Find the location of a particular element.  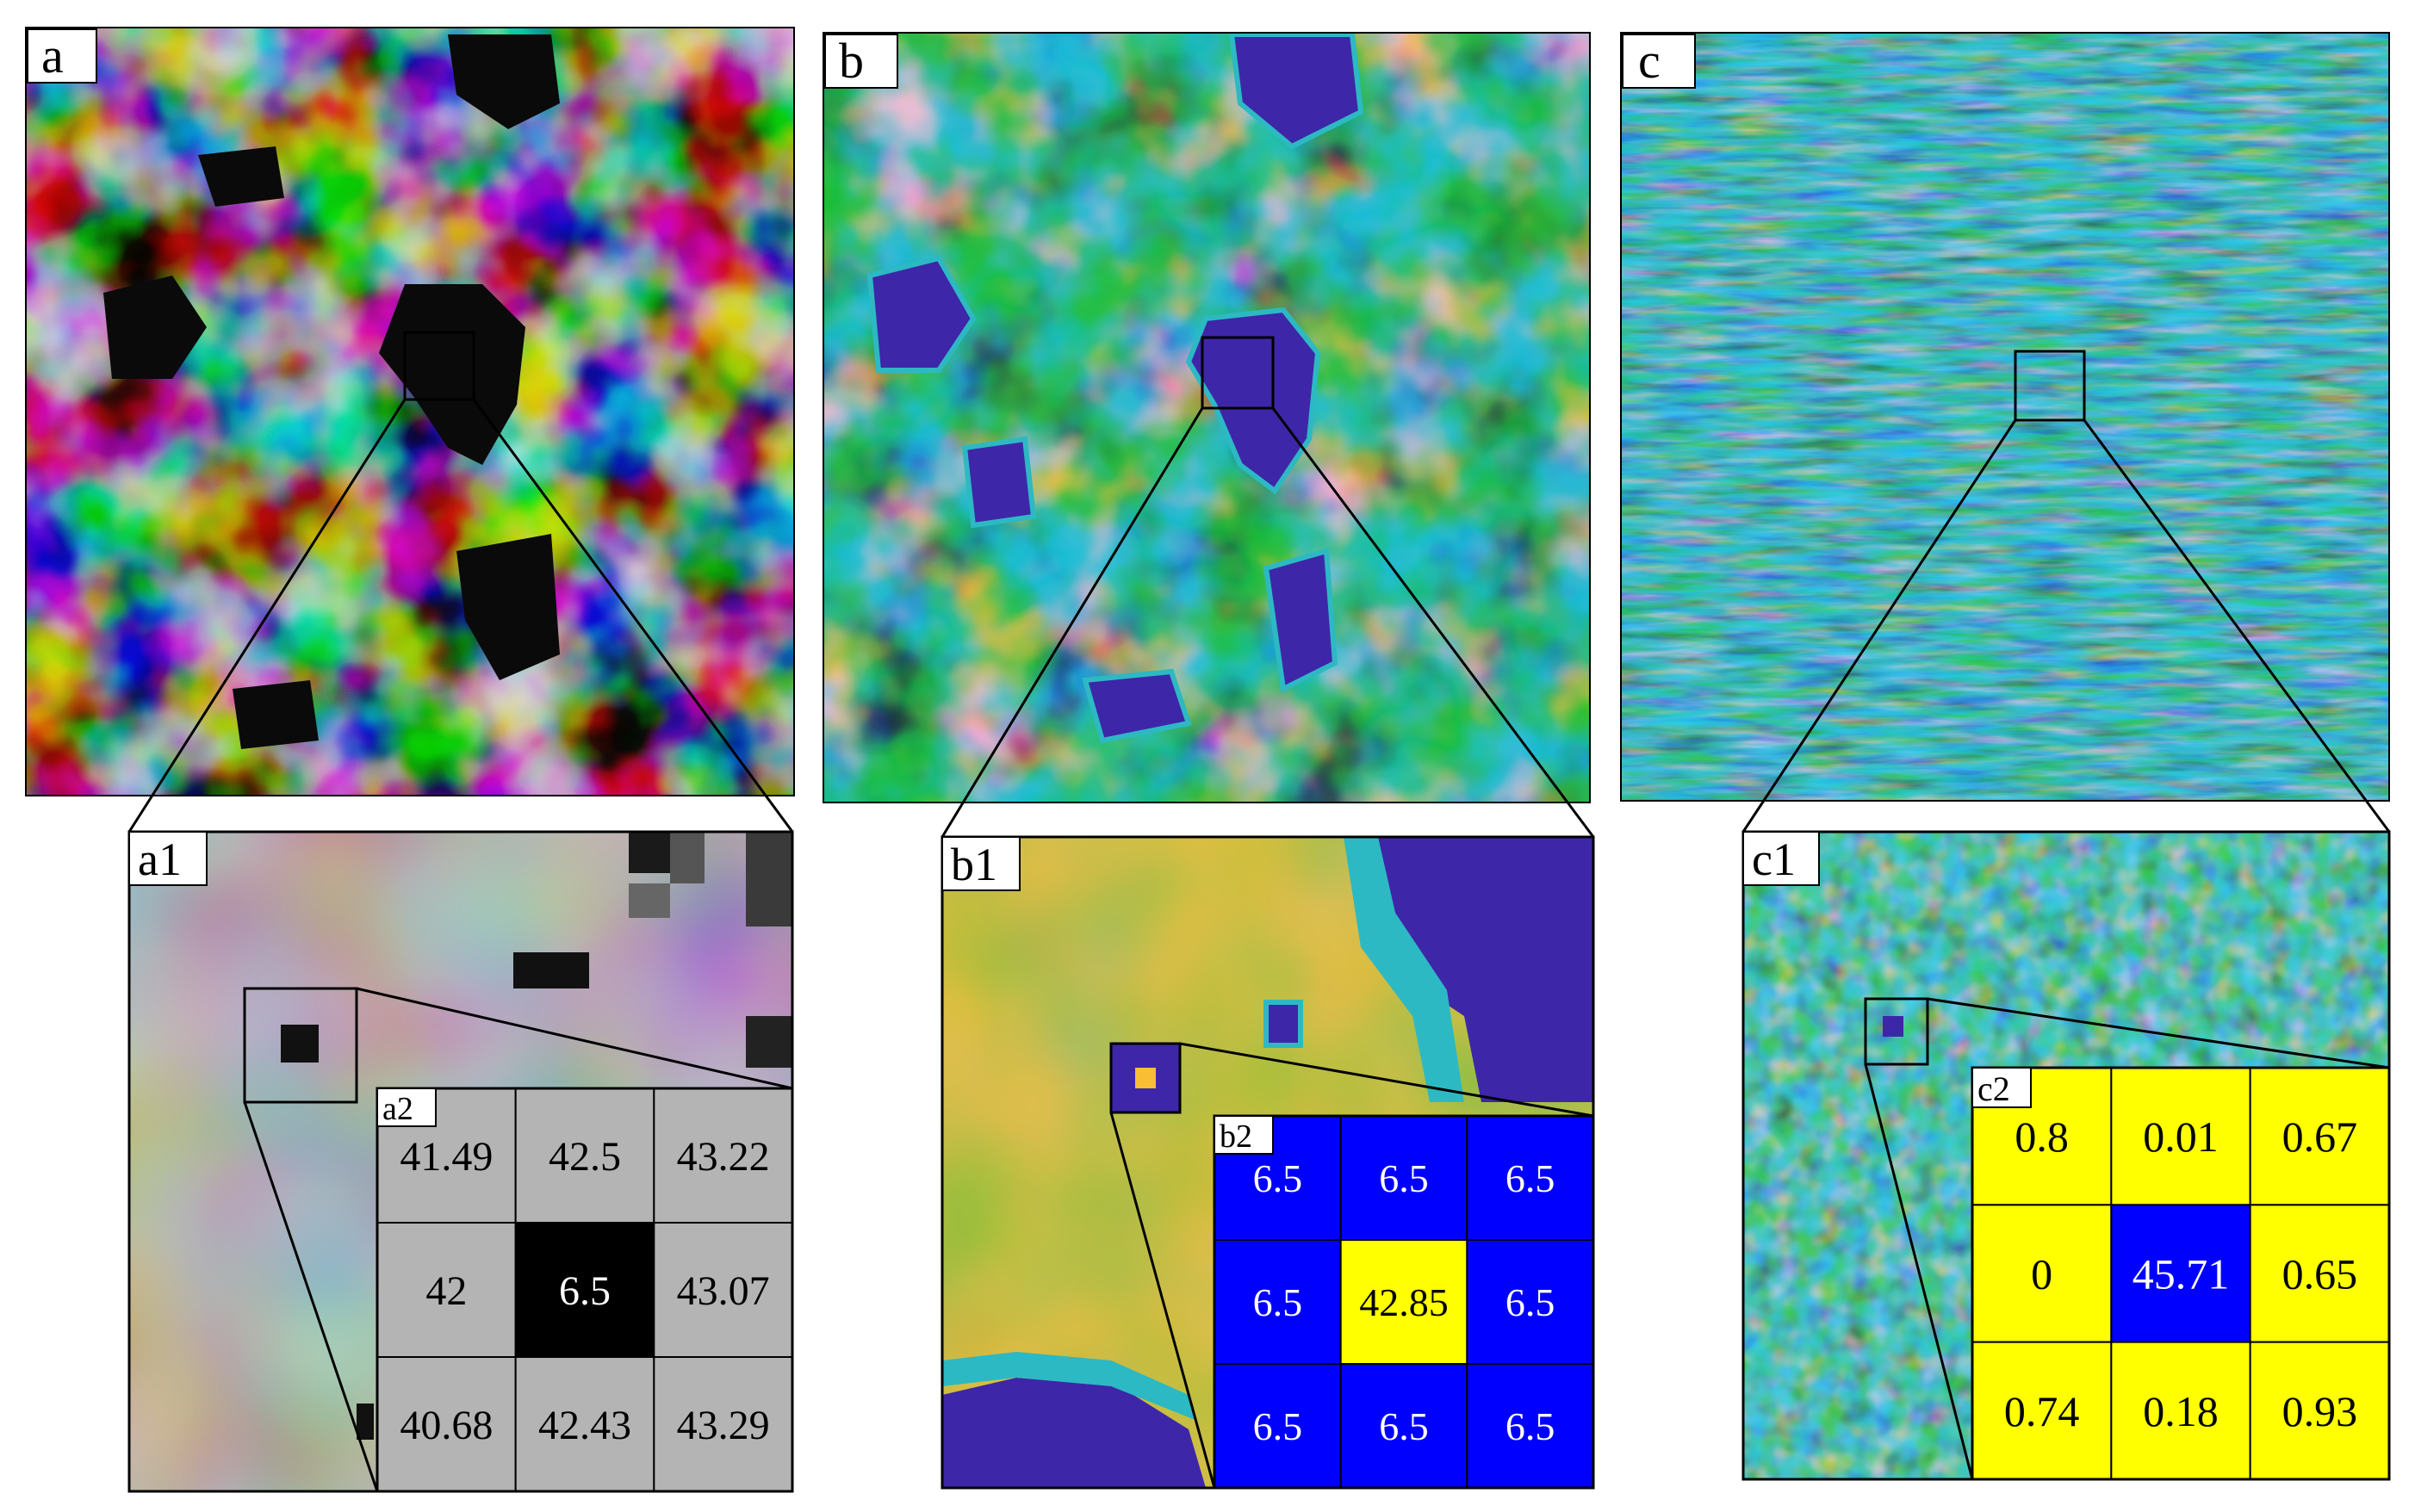

grid-b2-frame is located at coordinates (1404, 1302).